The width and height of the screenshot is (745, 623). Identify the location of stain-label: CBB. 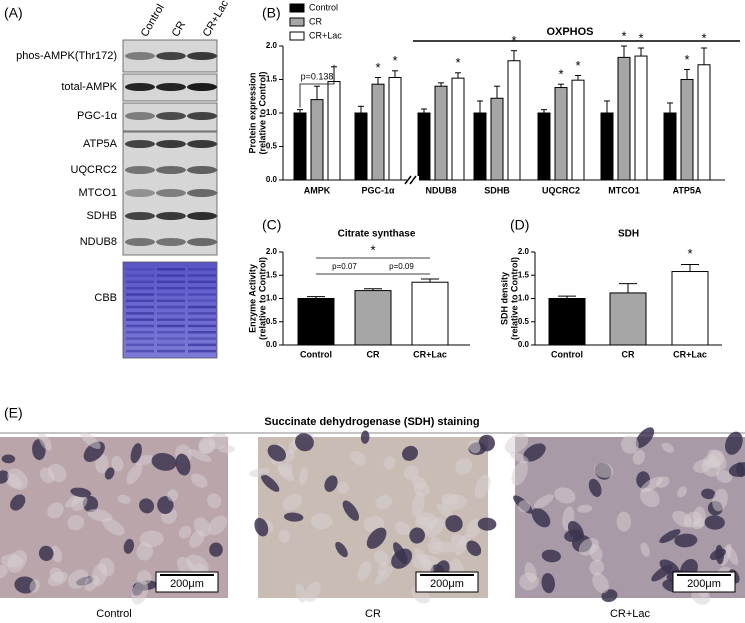
(105, 298).